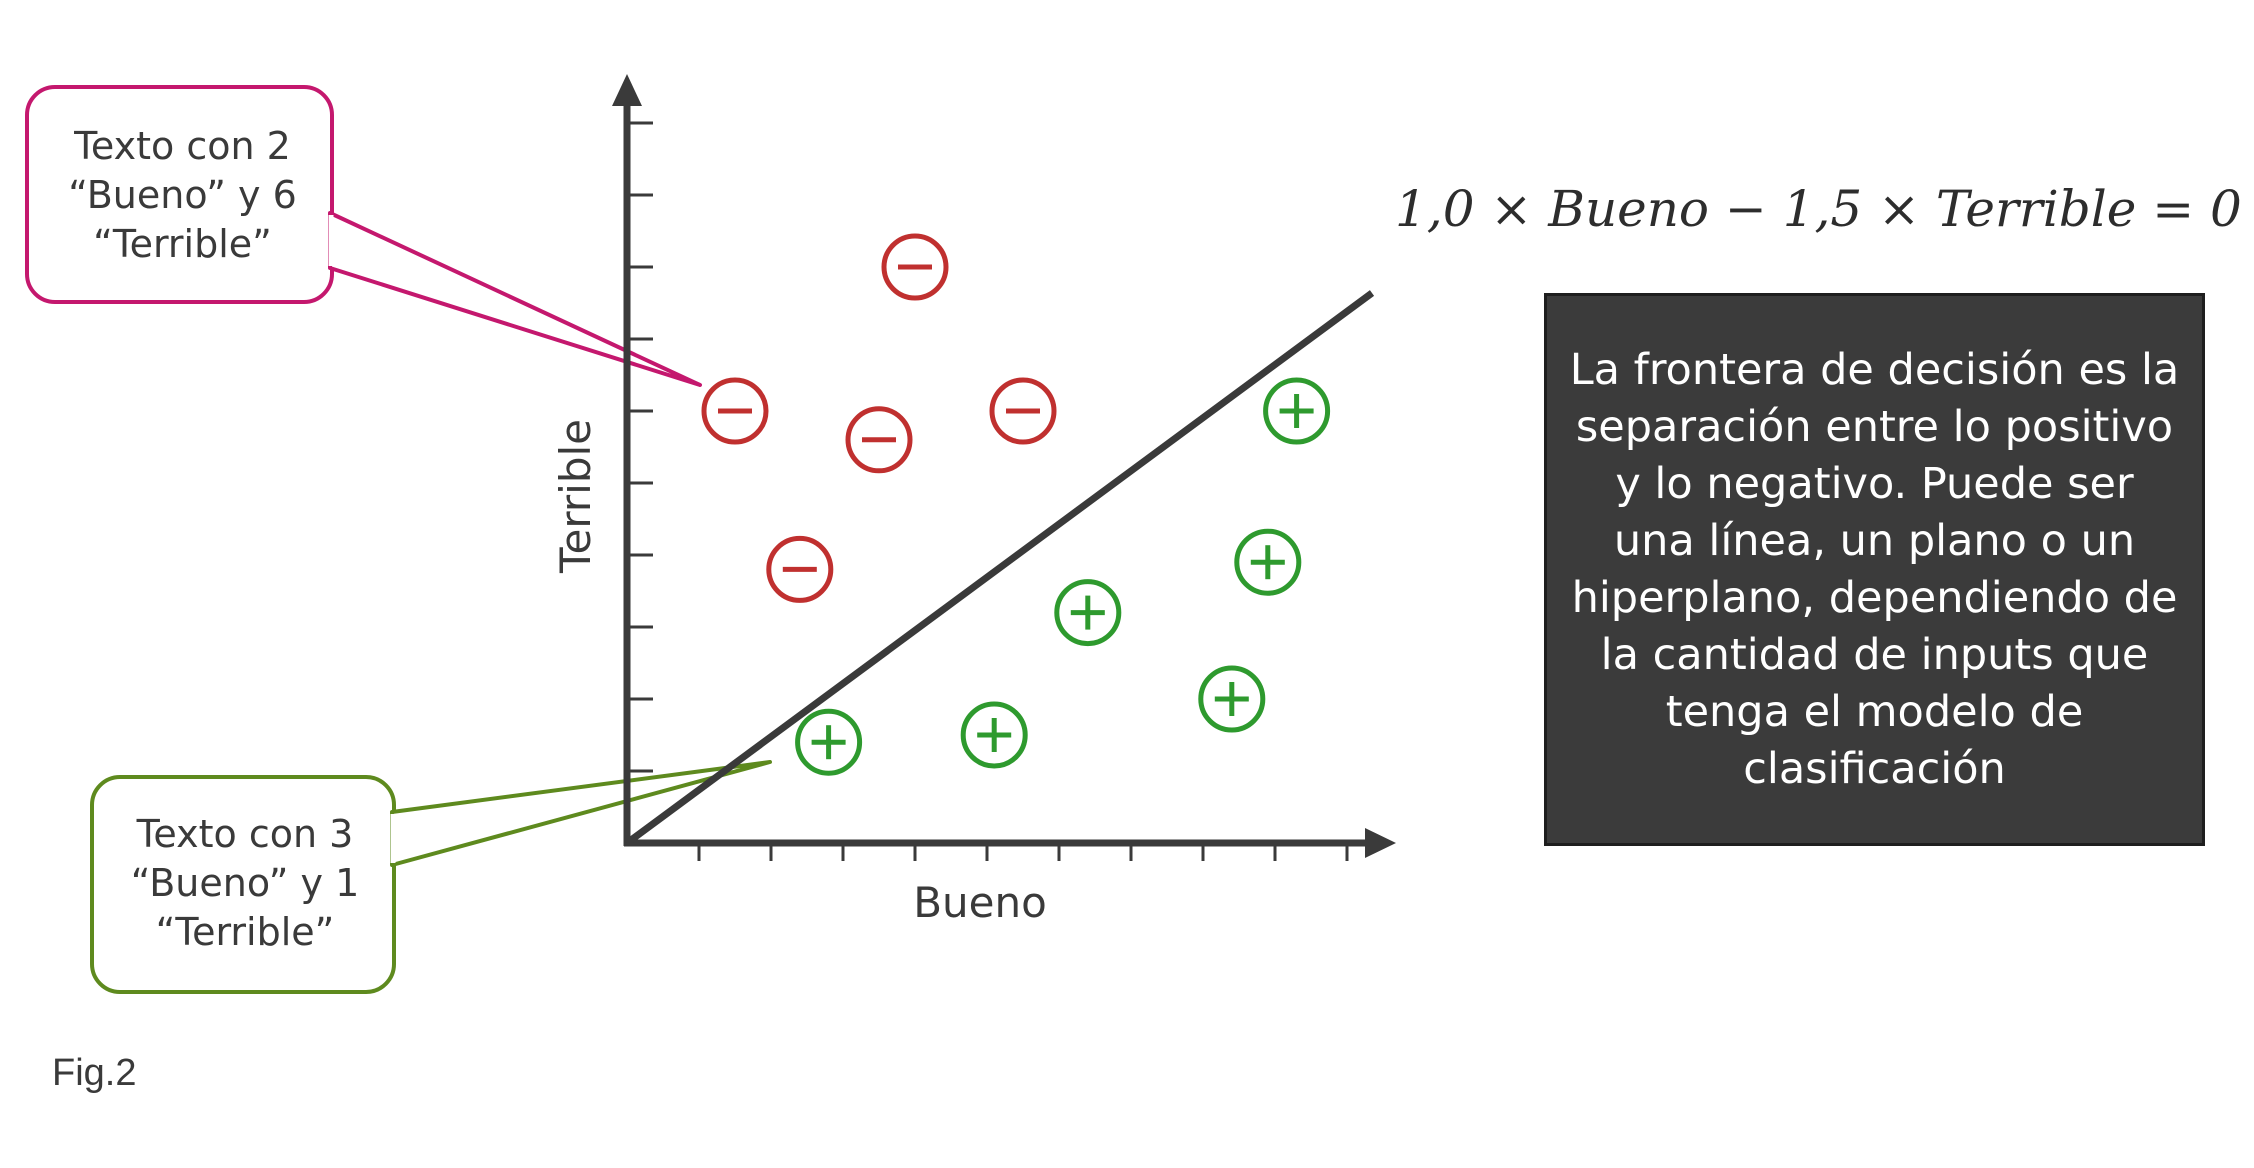 The height and width of the screenshot is (1168, 2254). I want to click on callout-negative-pointer, so click(515, 299).